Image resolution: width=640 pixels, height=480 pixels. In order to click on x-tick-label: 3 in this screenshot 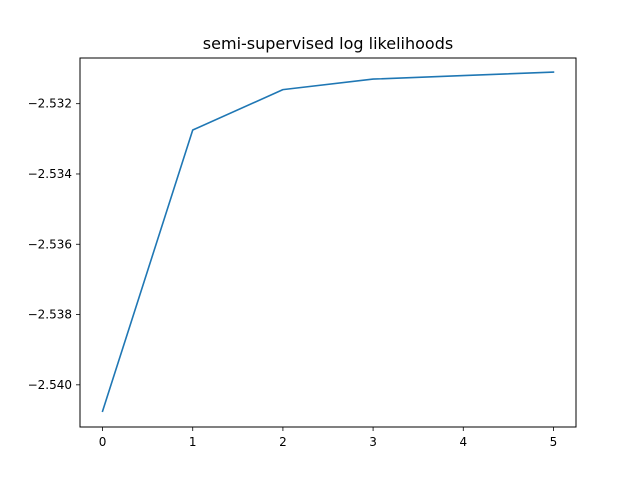, I will do `click(373, 442)`.